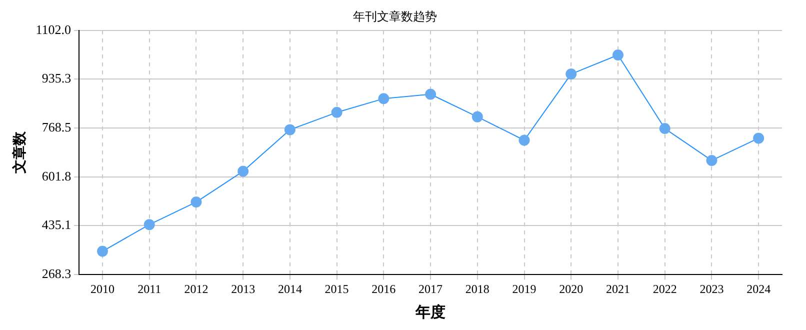  Describe the element at coordinates (57, 78) in the screenshot. I see `y-tick-label: 935.3` at that location.